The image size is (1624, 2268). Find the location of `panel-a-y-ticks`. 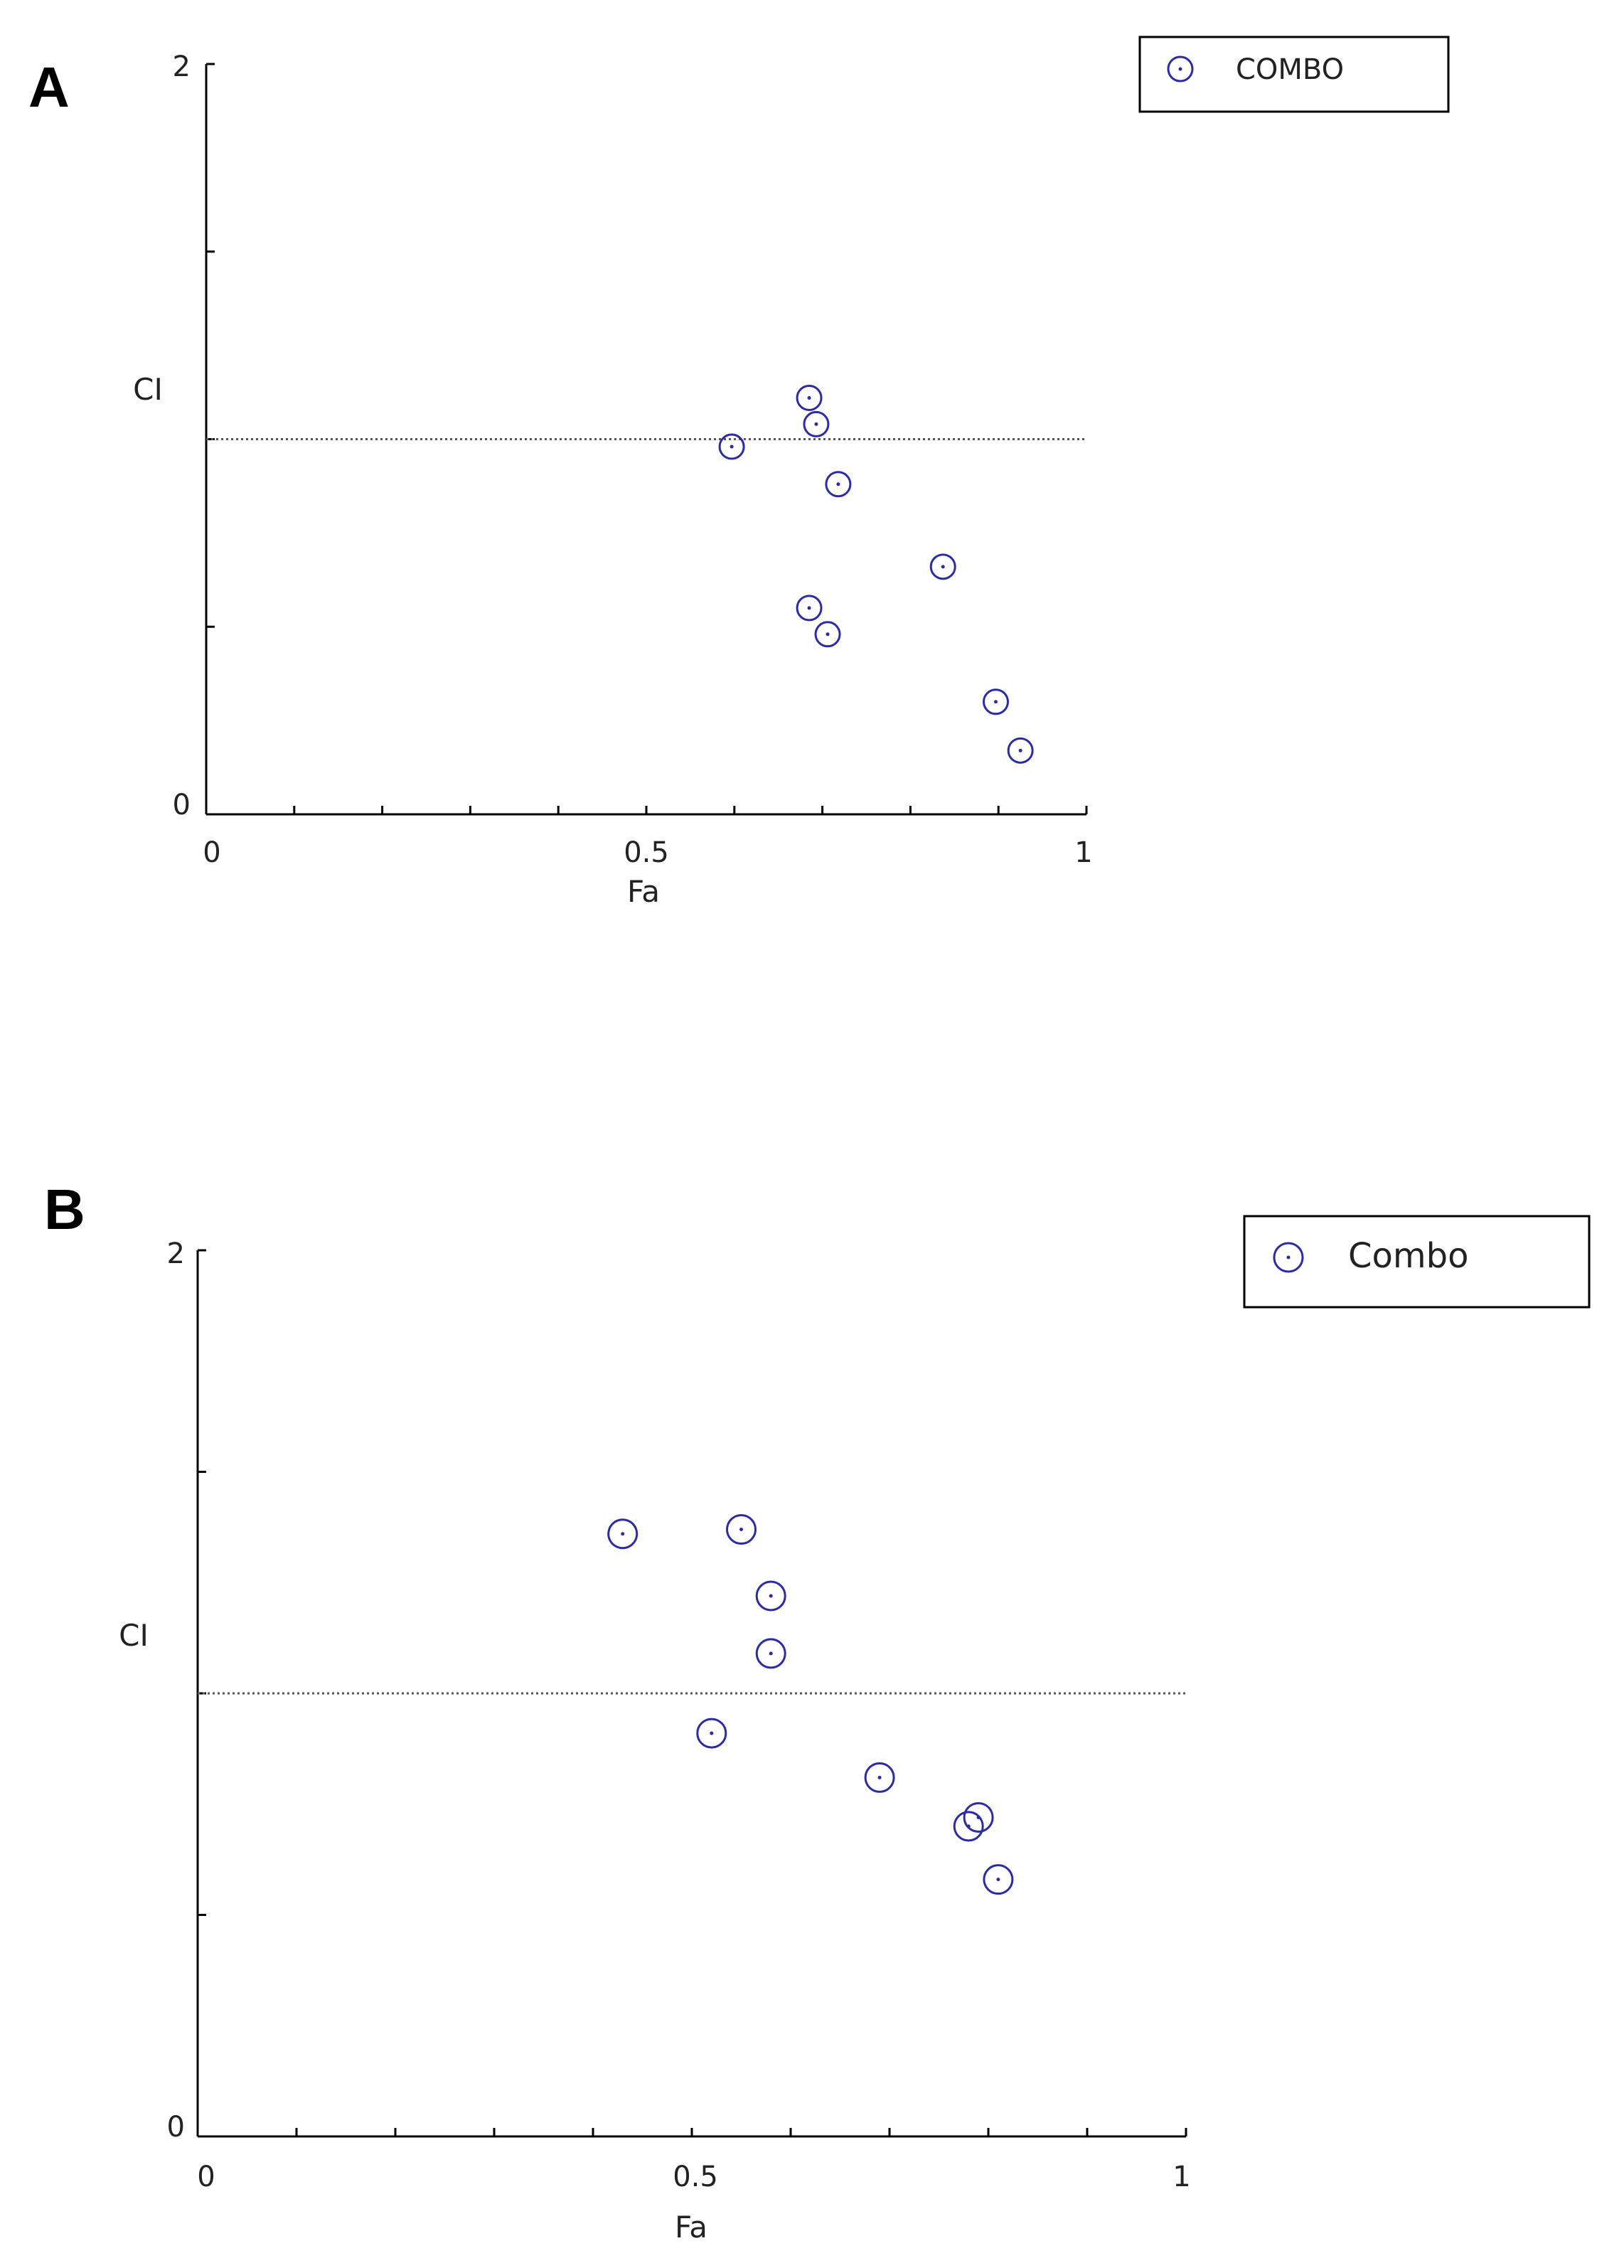

panel-a-y-ticks is located at coordinates (210, 440).